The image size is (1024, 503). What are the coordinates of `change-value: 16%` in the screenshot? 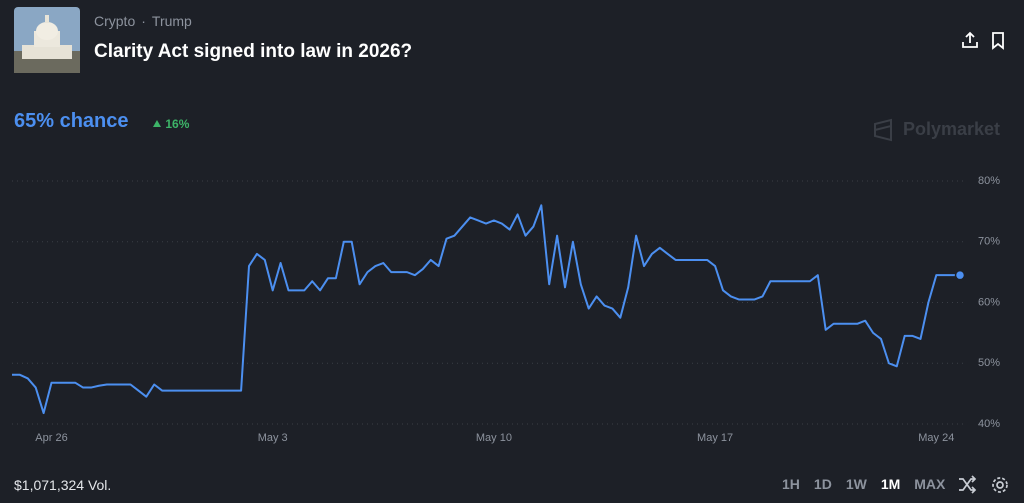 It's located at (177, 124).